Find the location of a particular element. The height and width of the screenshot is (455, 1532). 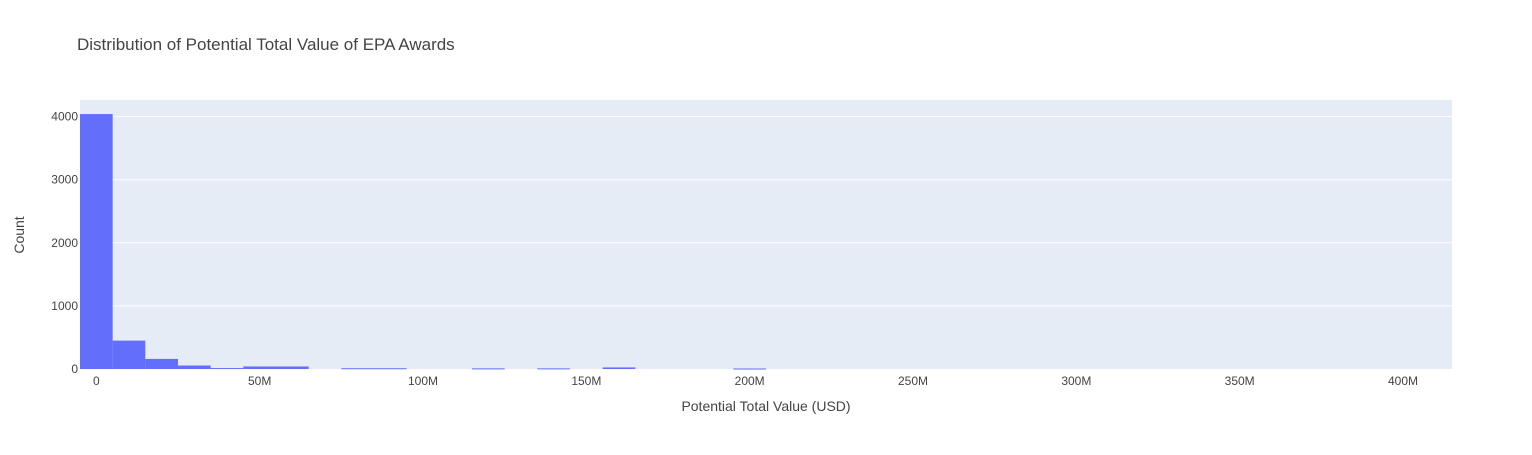

y-tick-label: 4000 is located at coordinates (64, 117).